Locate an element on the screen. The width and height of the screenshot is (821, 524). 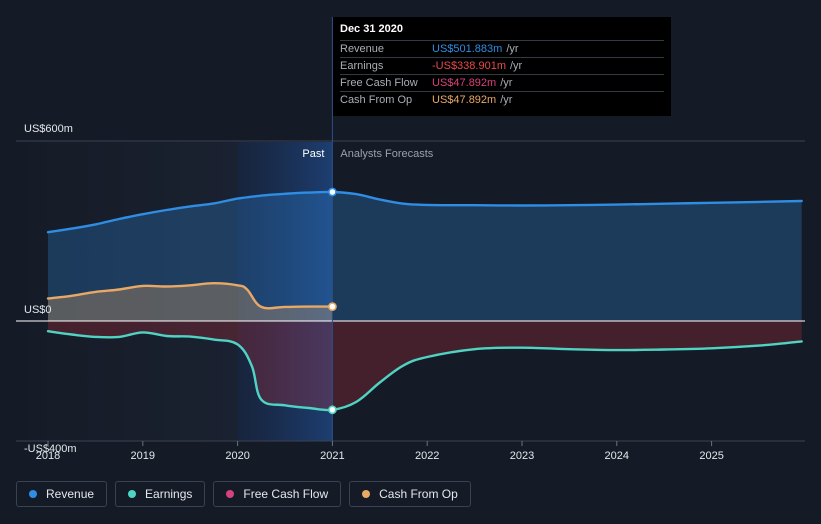
y-axis-label: US$0 is located at coordinates (38, 310).